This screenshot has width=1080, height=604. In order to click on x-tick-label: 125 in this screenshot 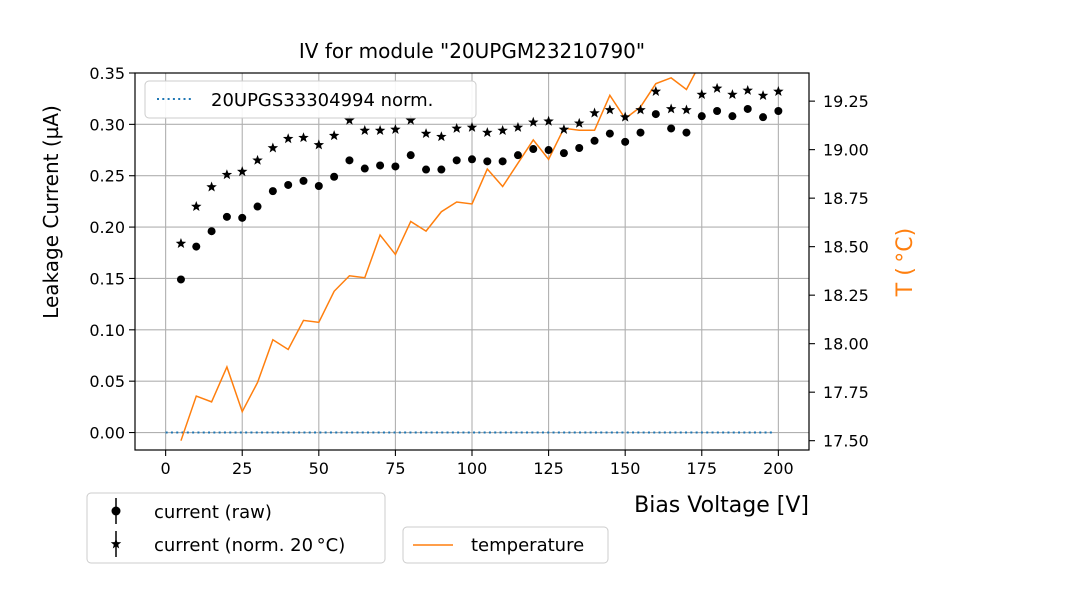, I will do `click(548, 468)`.